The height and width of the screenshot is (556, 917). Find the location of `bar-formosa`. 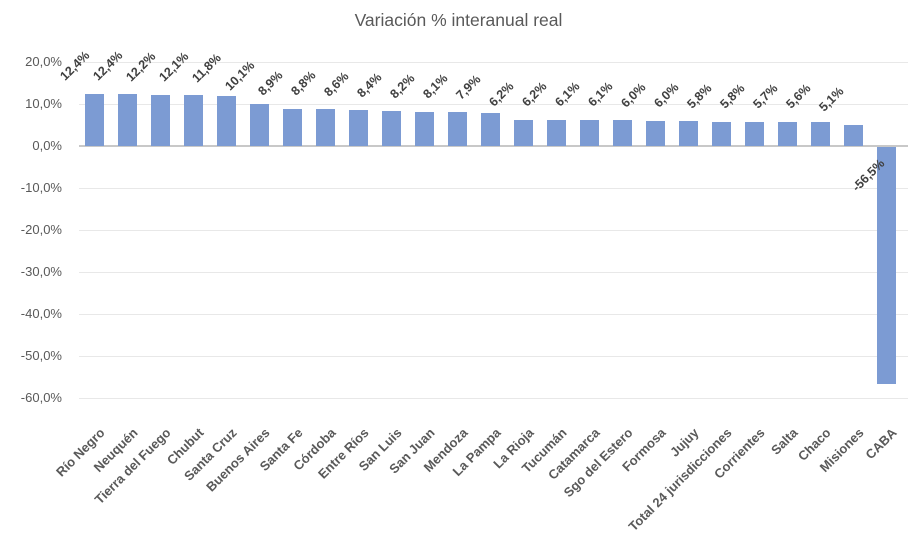

bar-formosa is located at coordinates (655, 133).